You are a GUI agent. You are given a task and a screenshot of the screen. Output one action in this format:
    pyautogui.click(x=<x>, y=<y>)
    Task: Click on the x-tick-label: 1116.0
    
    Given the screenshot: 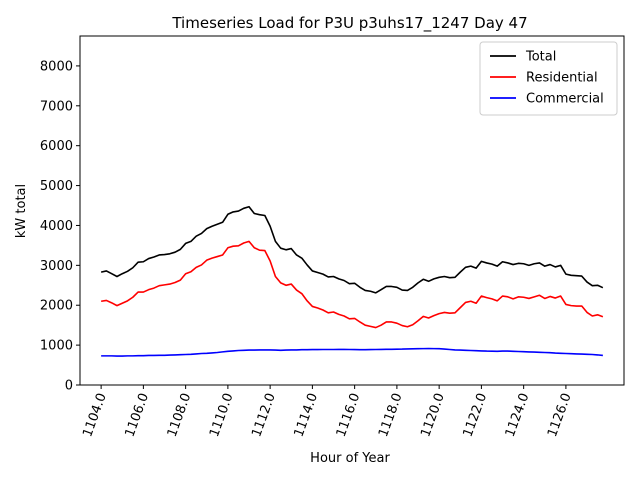 What is the action you would take?
    pyautogui.click(x=349, y=415)
    